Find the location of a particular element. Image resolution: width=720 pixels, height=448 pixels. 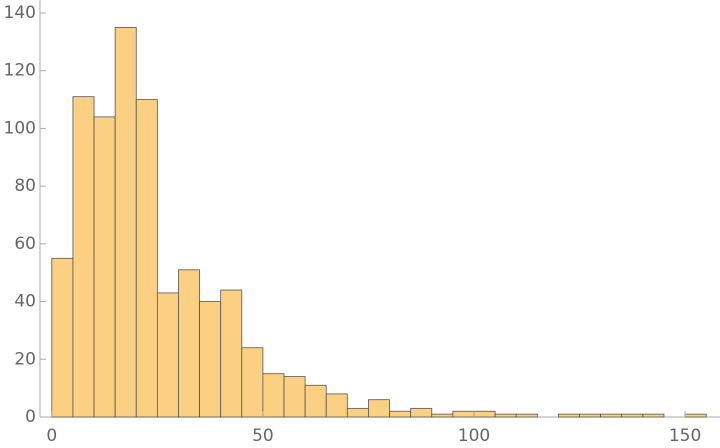

x-tick-label: 0 is located at coordinates (51, 436).